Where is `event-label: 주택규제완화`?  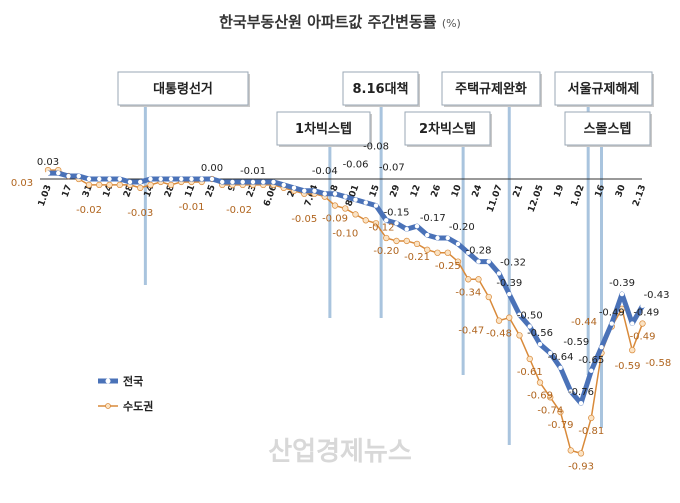 event-label: 주택규제완화 is located at coordinates (491, 89).